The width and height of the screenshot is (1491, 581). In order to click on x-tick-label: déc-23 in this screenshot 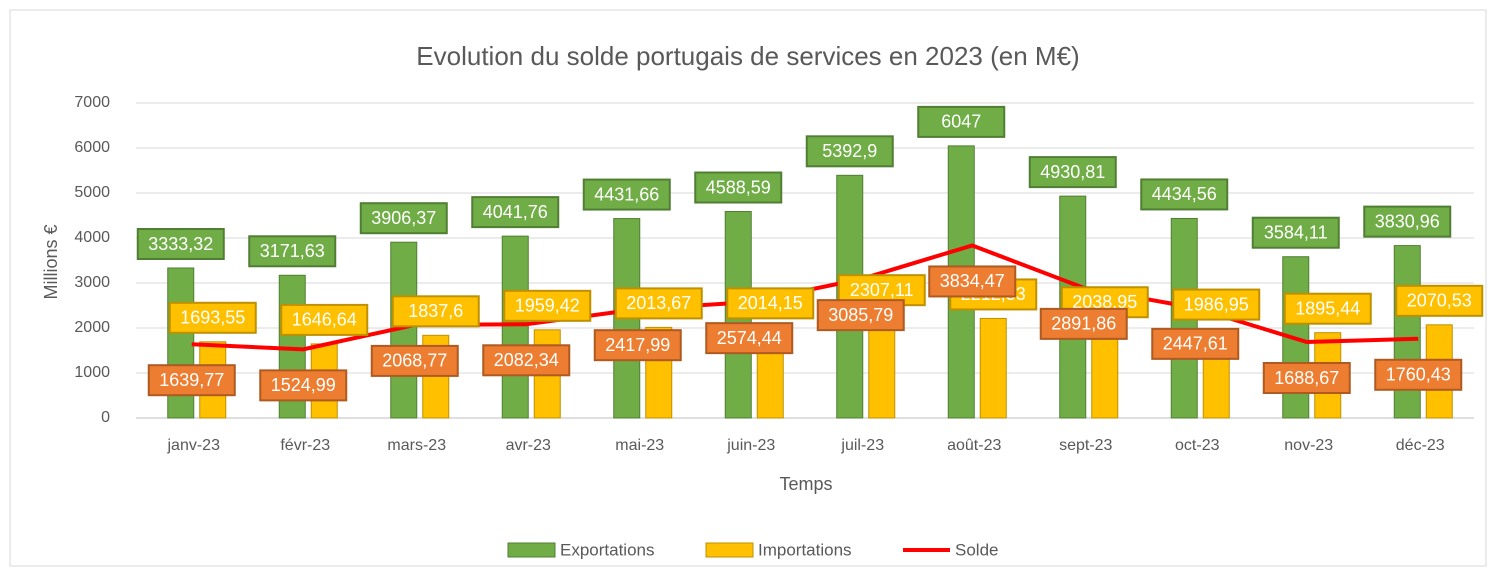, I will do `click(1420, 445)`.